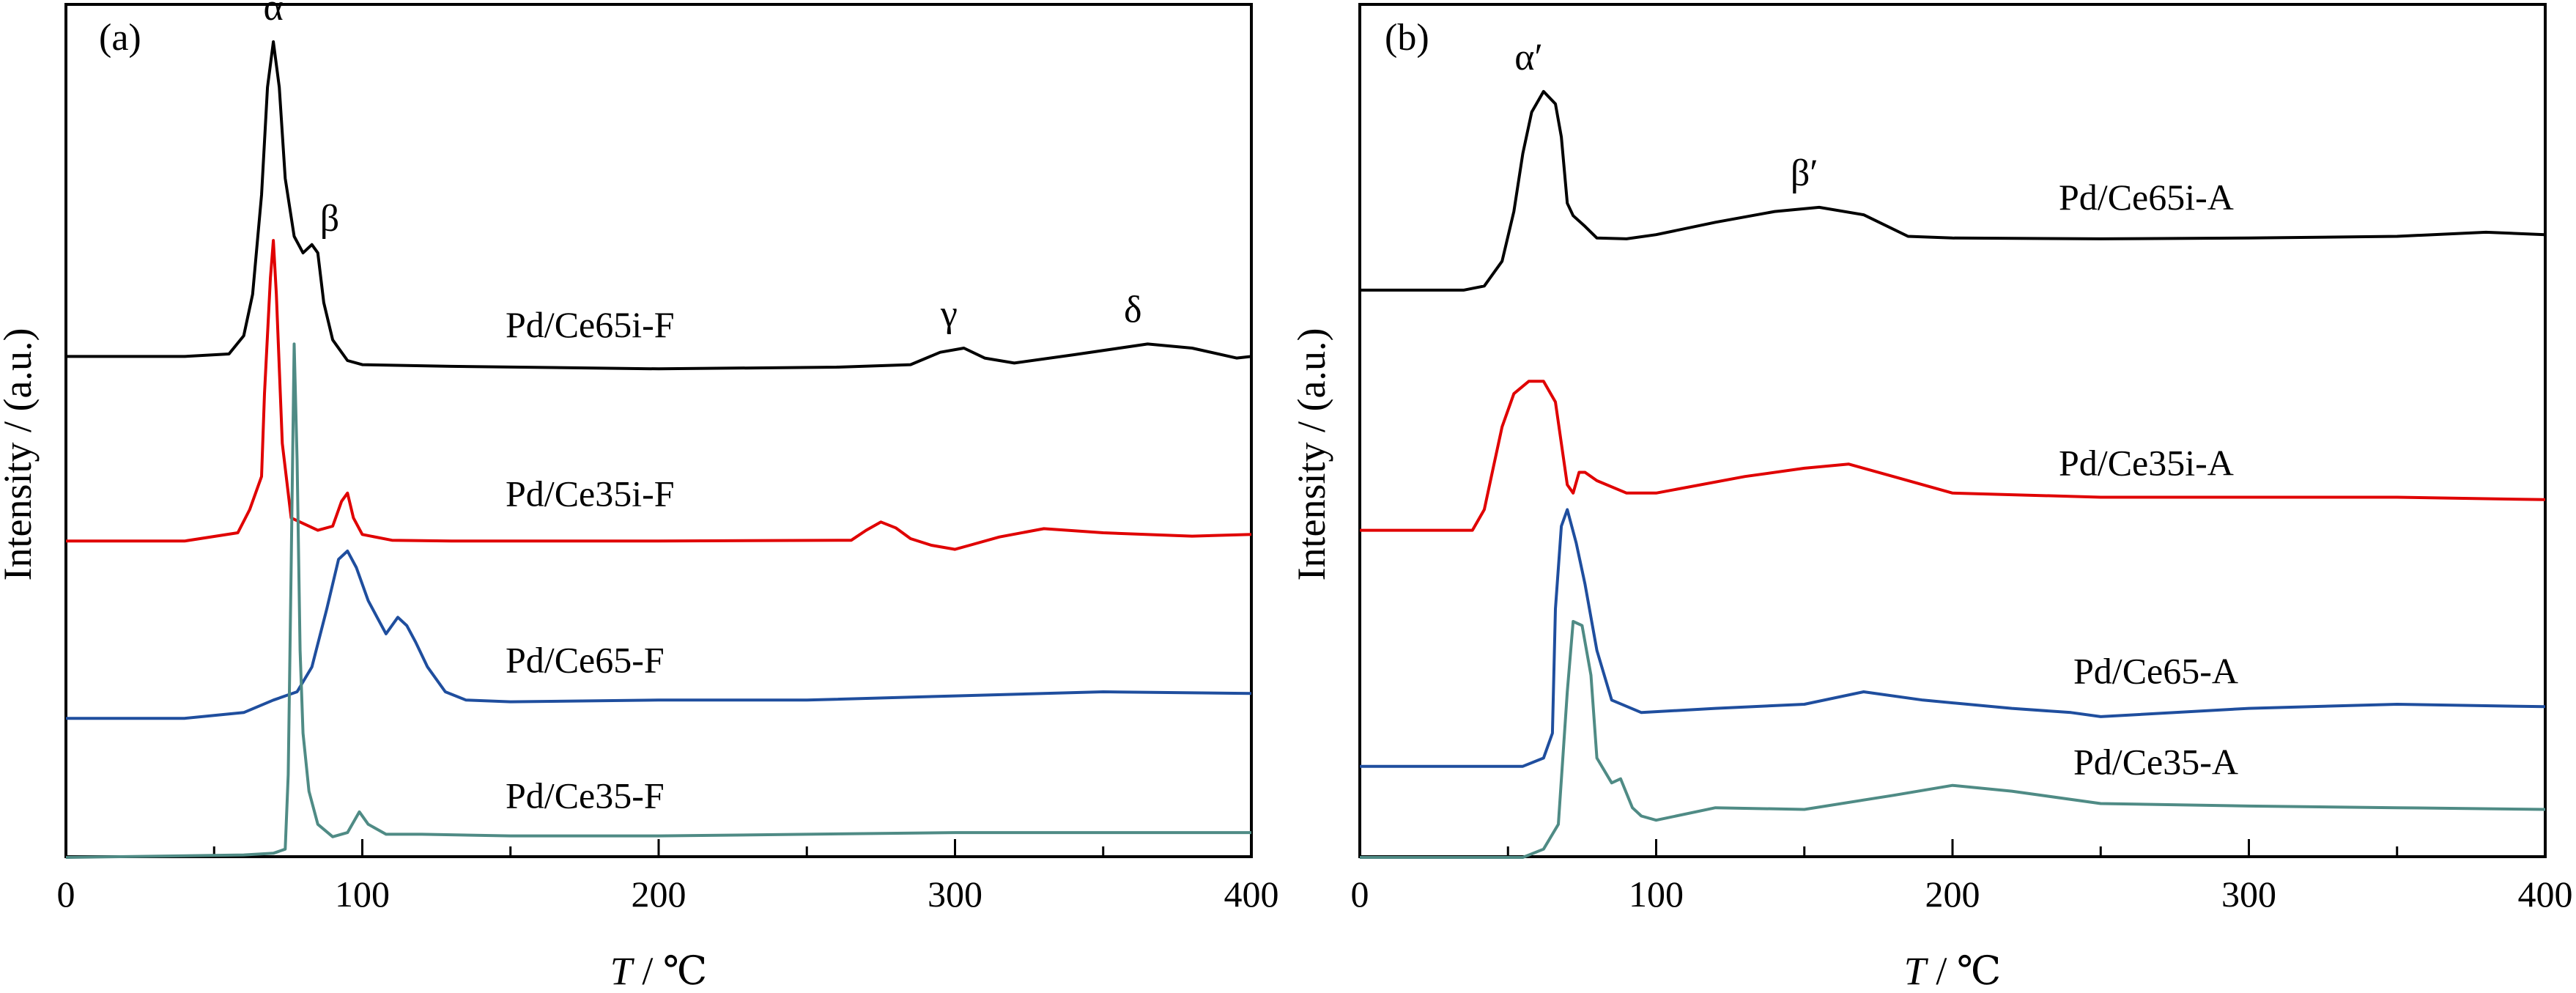  What do you see at coordinates (329, 219) in the screenshot?
I see `peak-label: β` at bounding box center [329, 219].